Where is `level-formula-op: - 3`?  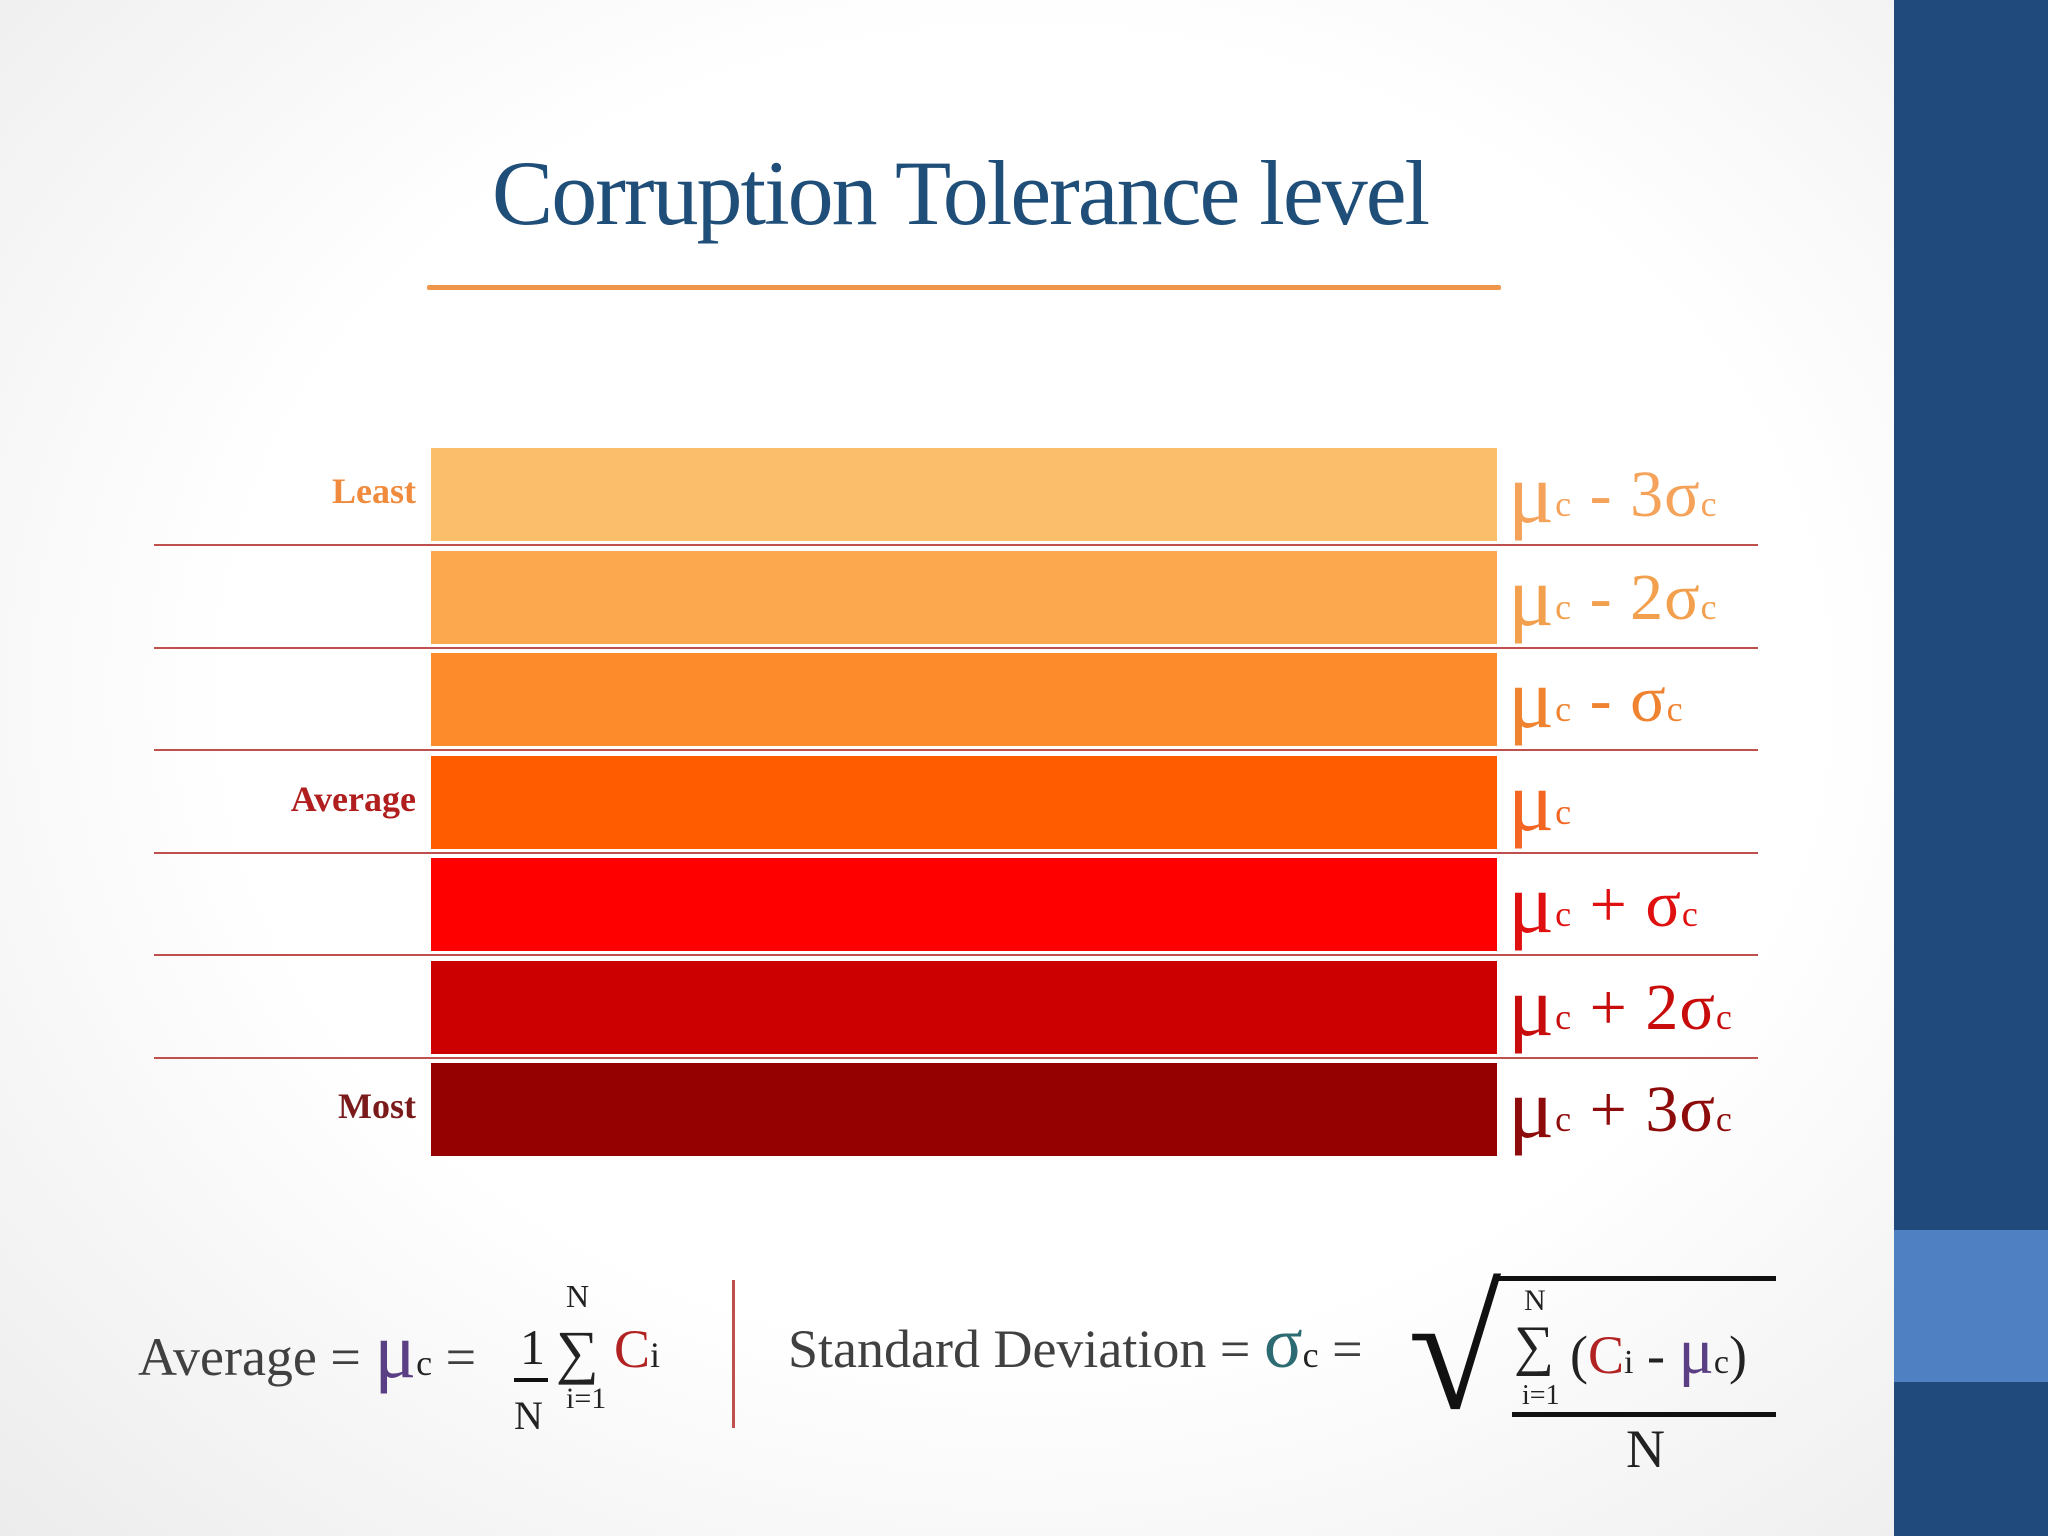 level-formula-op: - 3 is located at coordinates (1618, 494).